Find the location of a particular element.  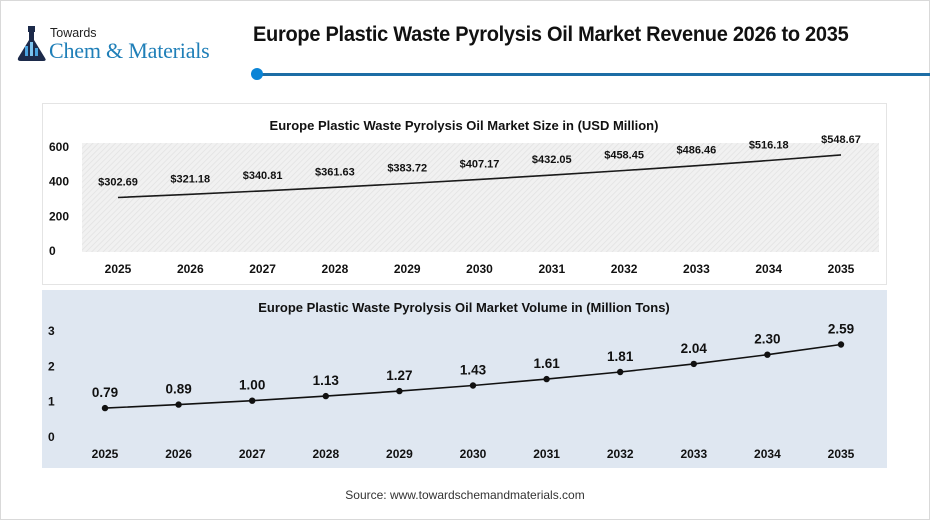

data-label: 1.43 is located at coordinates (473, 370).